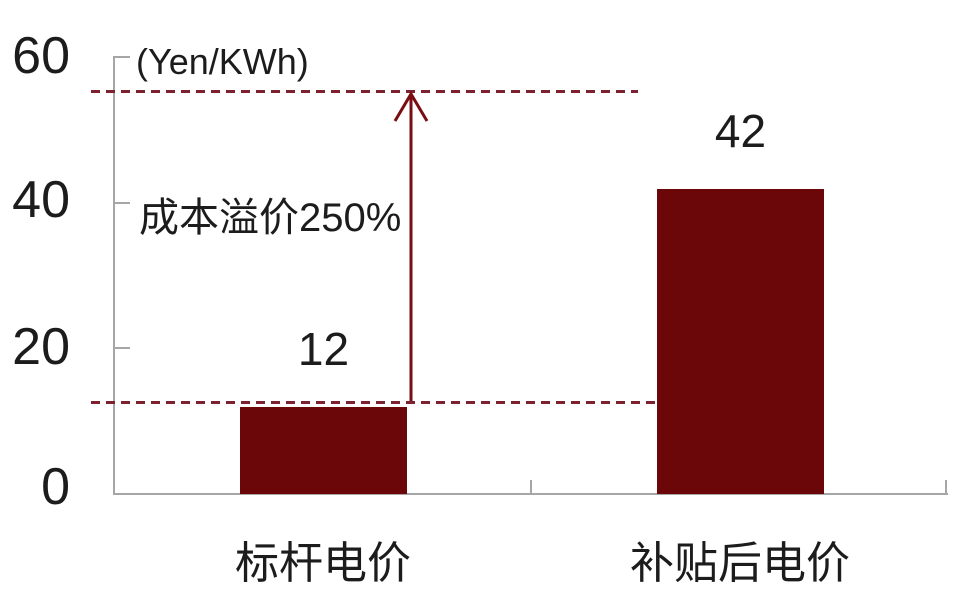  I want to click on y-tick-label-40: 40, so click(41, 200).